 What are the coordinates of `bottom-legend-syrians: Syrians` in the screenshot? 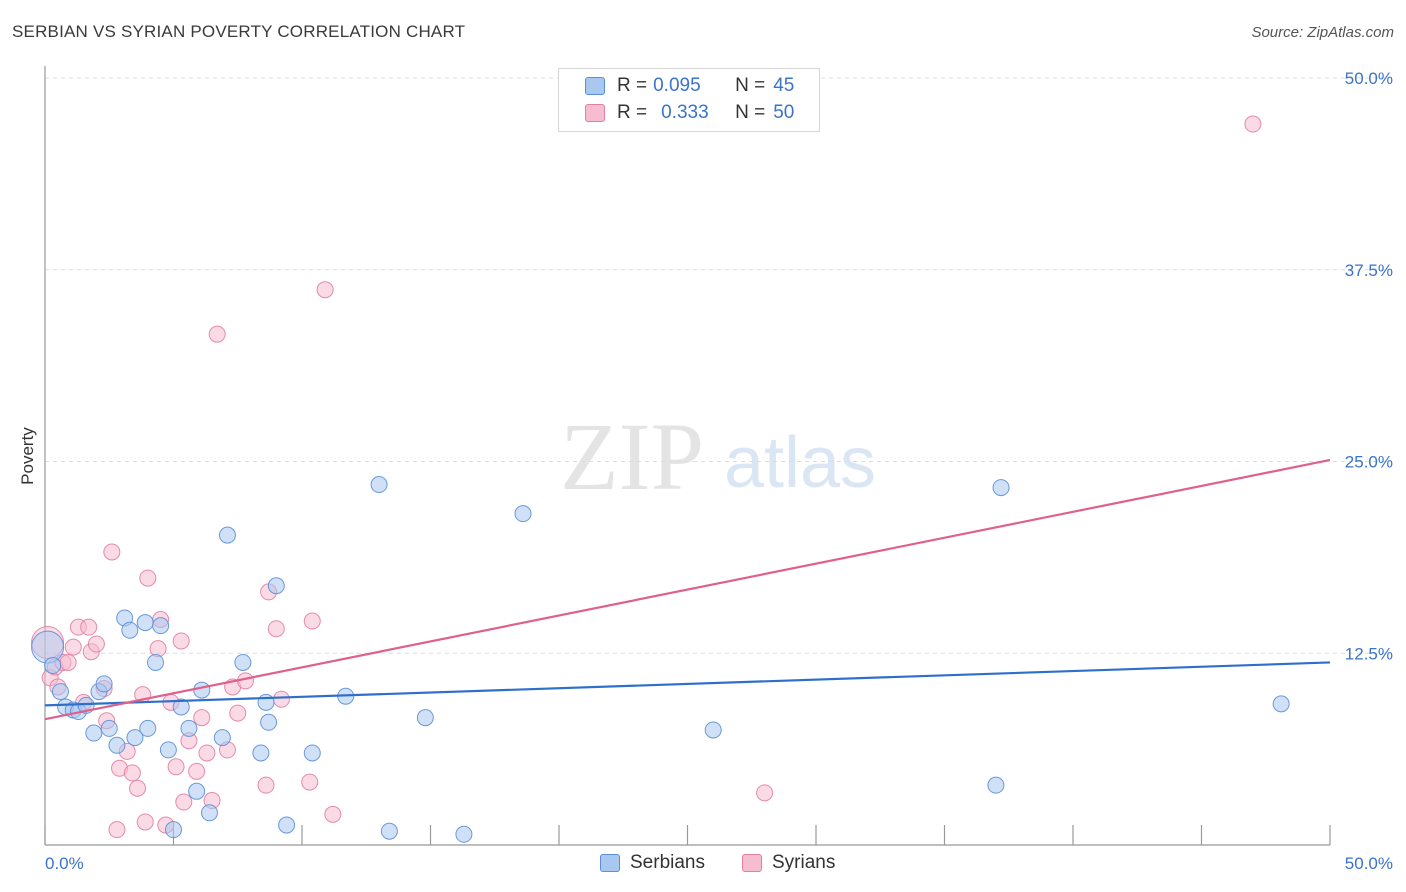 It's located at (788, 863).